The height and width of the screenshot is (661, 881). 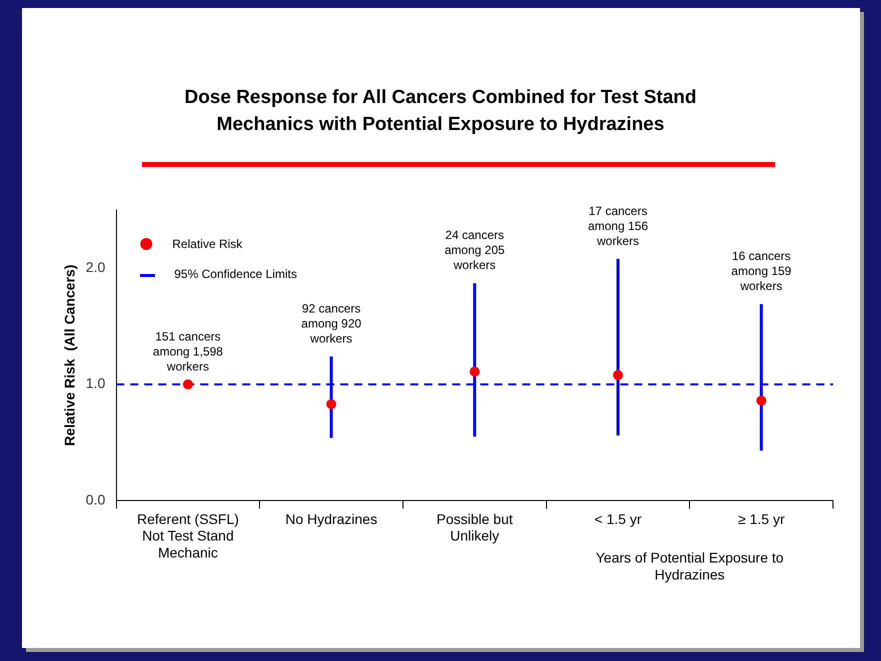 I want to click on y-tick-label: 0.0, so click(x=96, y=499).